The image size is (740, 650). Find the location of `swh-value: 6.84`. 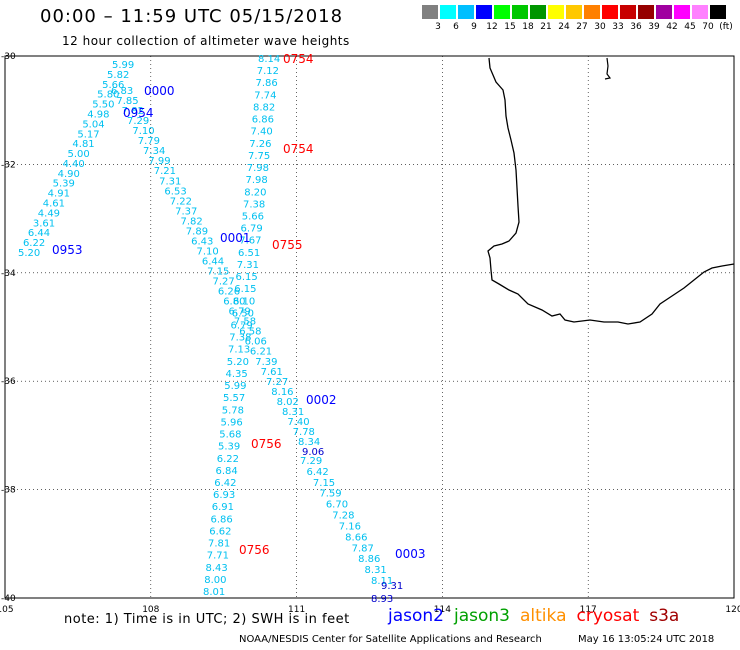

swh-value: 6.84 is located at coordinates (227, 471).